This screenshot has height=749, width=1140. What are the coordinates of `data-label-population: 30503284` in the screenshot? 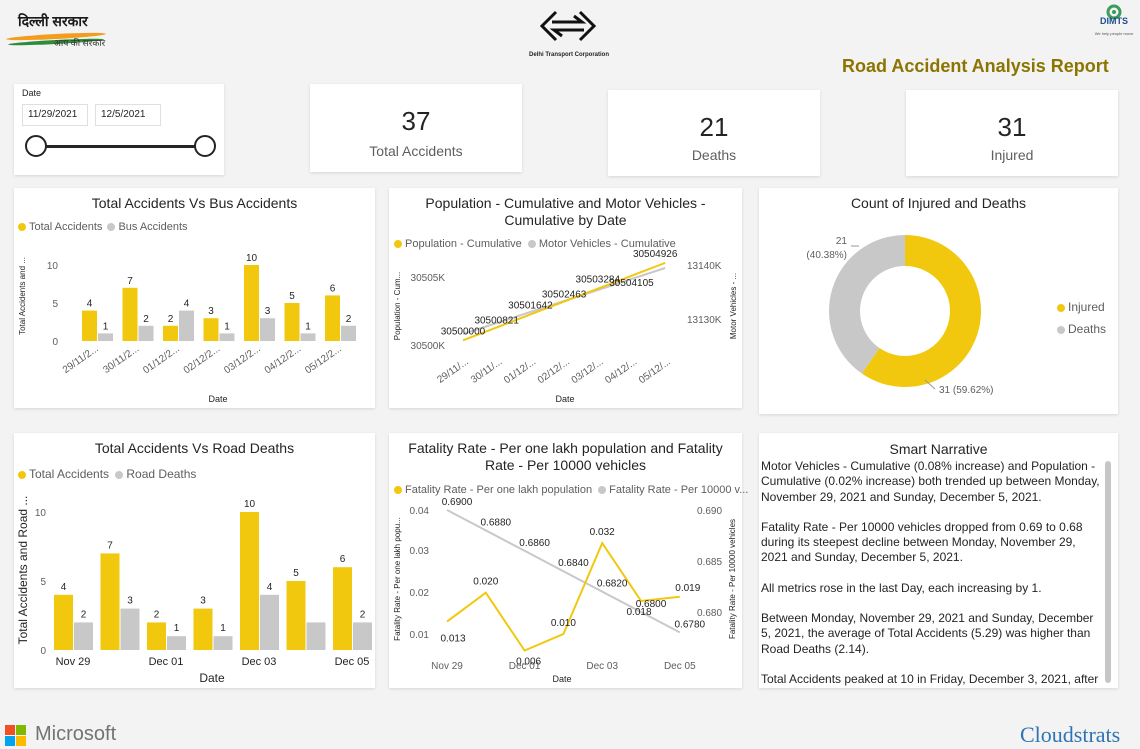 It's located at (598, 280).